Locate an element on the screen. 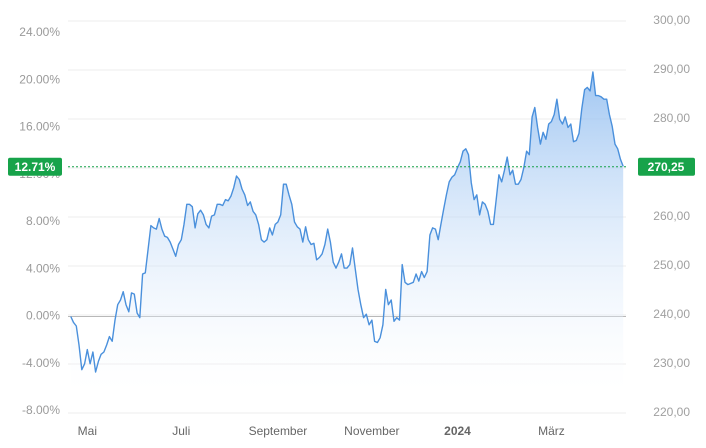 This screenshot has height=448, width=706. y2-tick-label: 220,00 is located at coordinates (671, 412).